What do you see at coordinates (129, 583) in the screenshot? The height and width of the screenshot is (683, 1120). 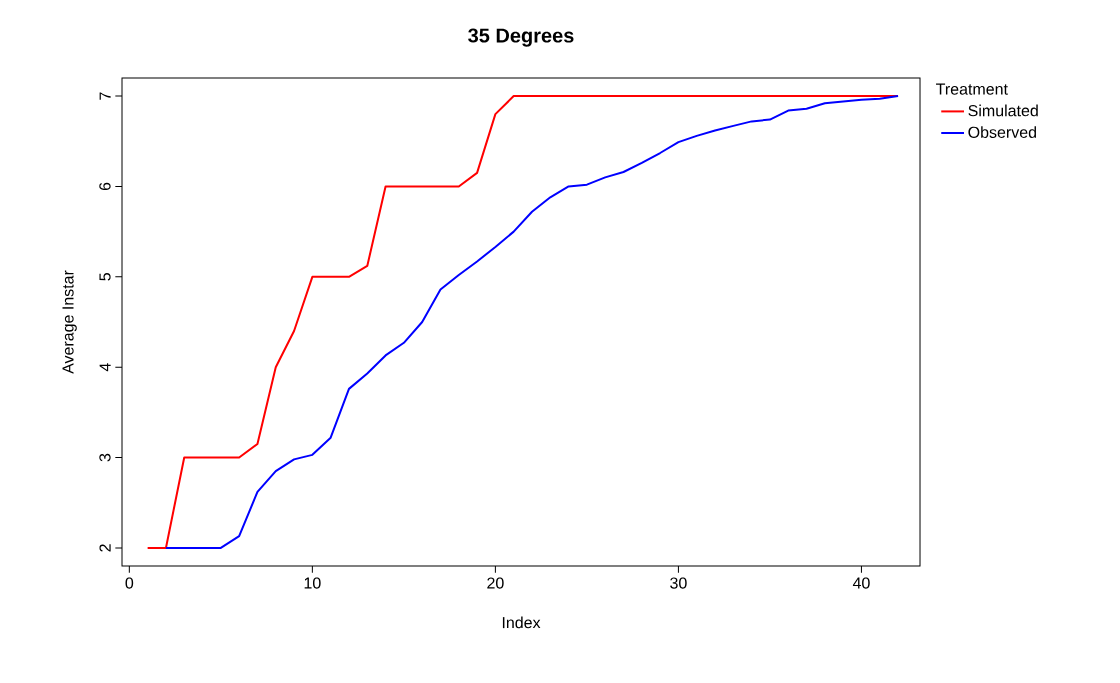 I see `x-tick-label: 0` at bounding box center [129, 583].